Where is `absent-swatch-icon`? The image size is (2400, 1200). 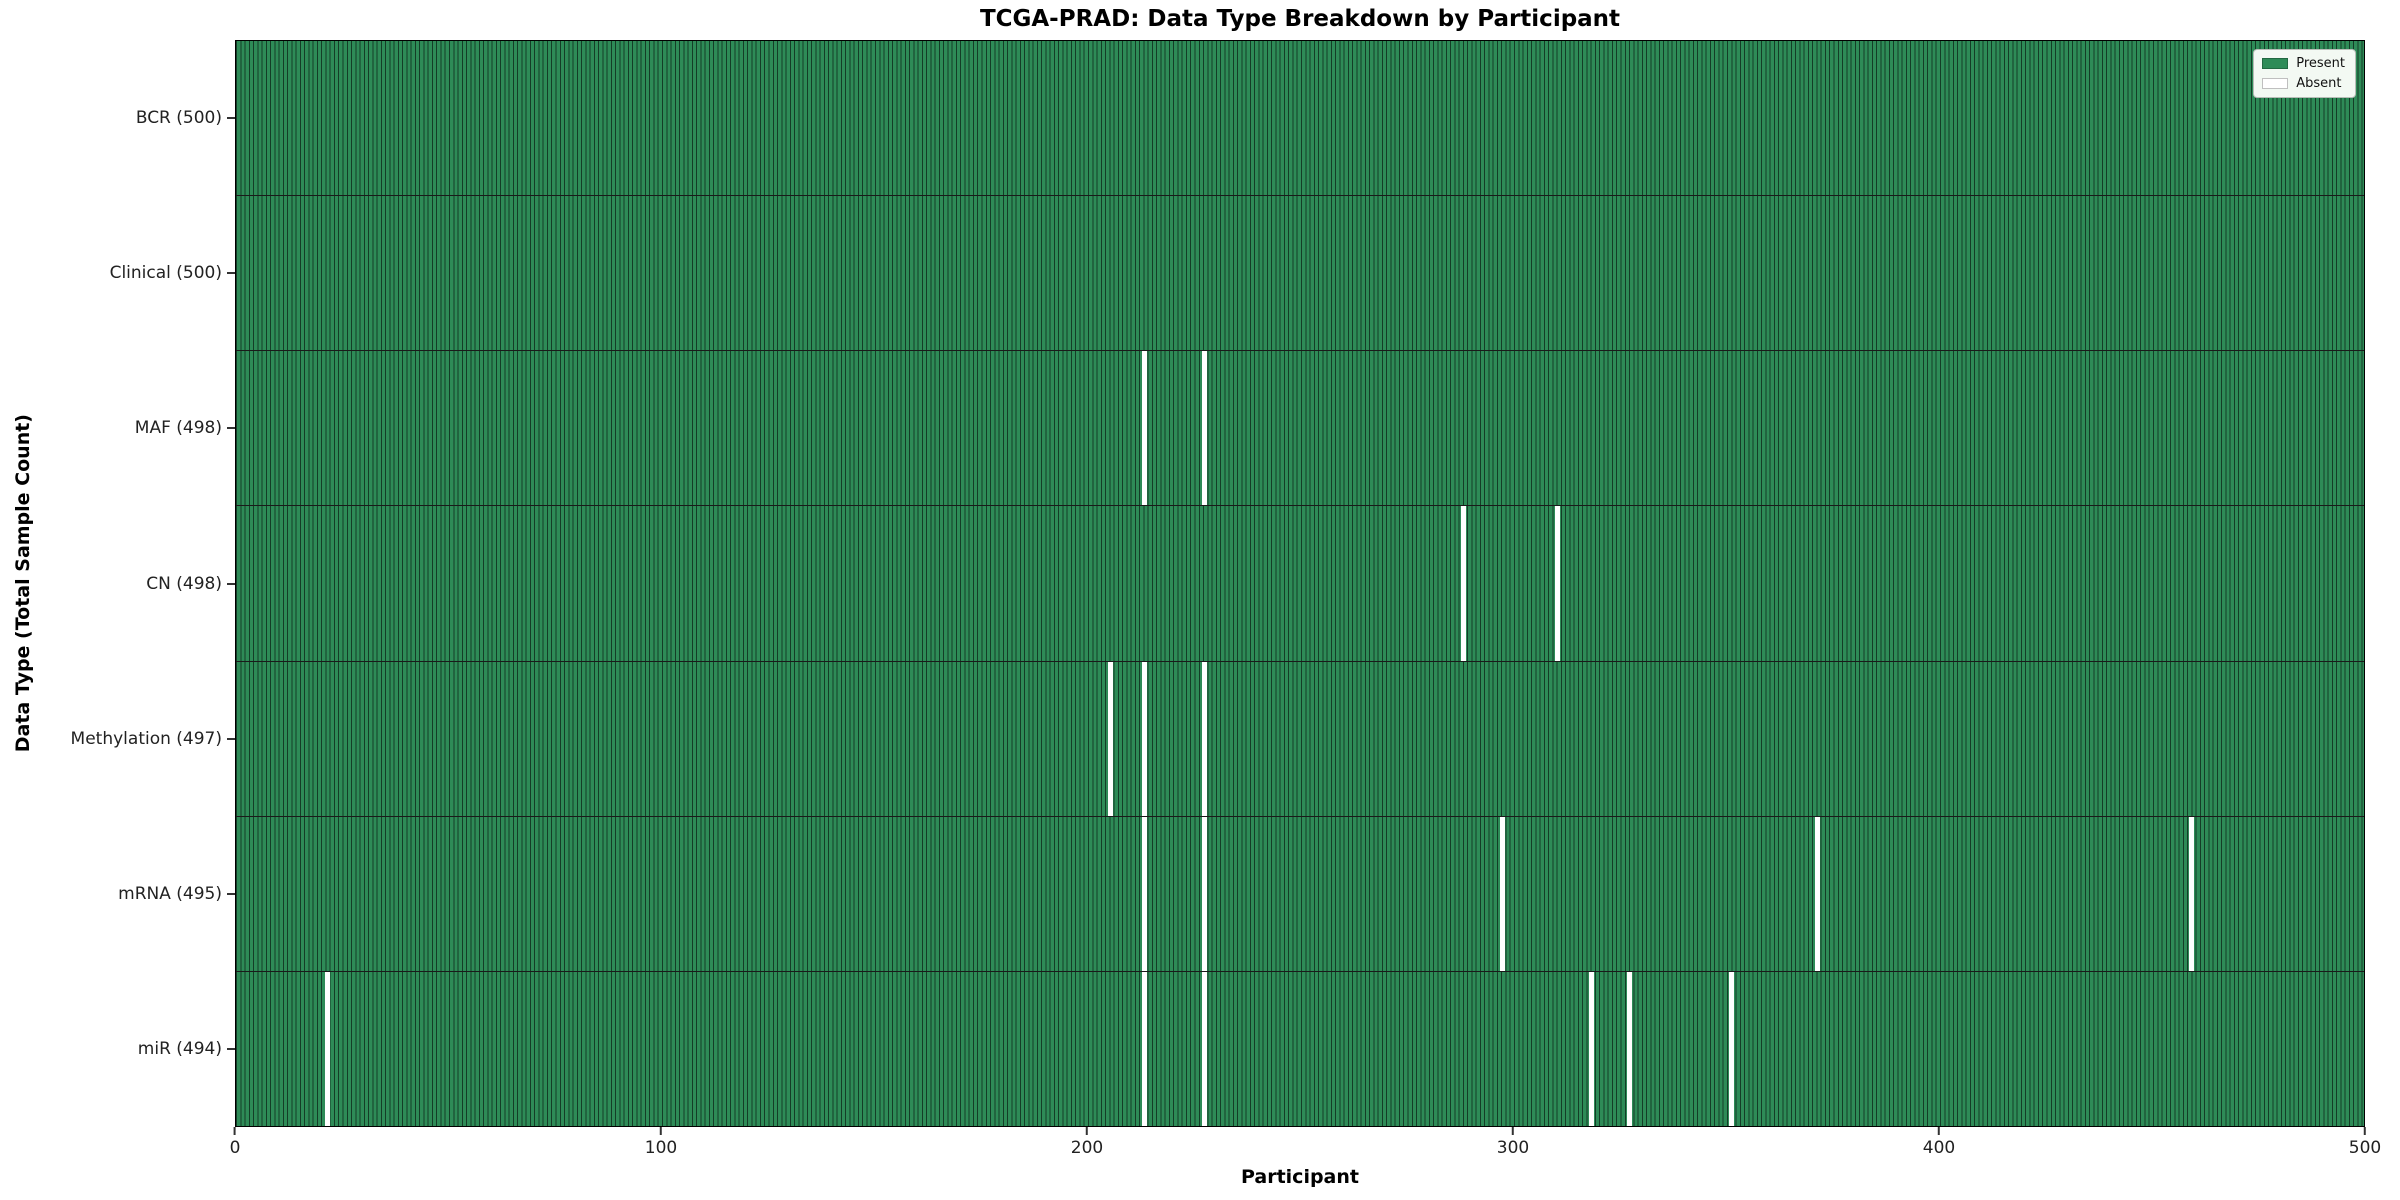 absent-swatch-icon is located at coordinates (2275, 83).